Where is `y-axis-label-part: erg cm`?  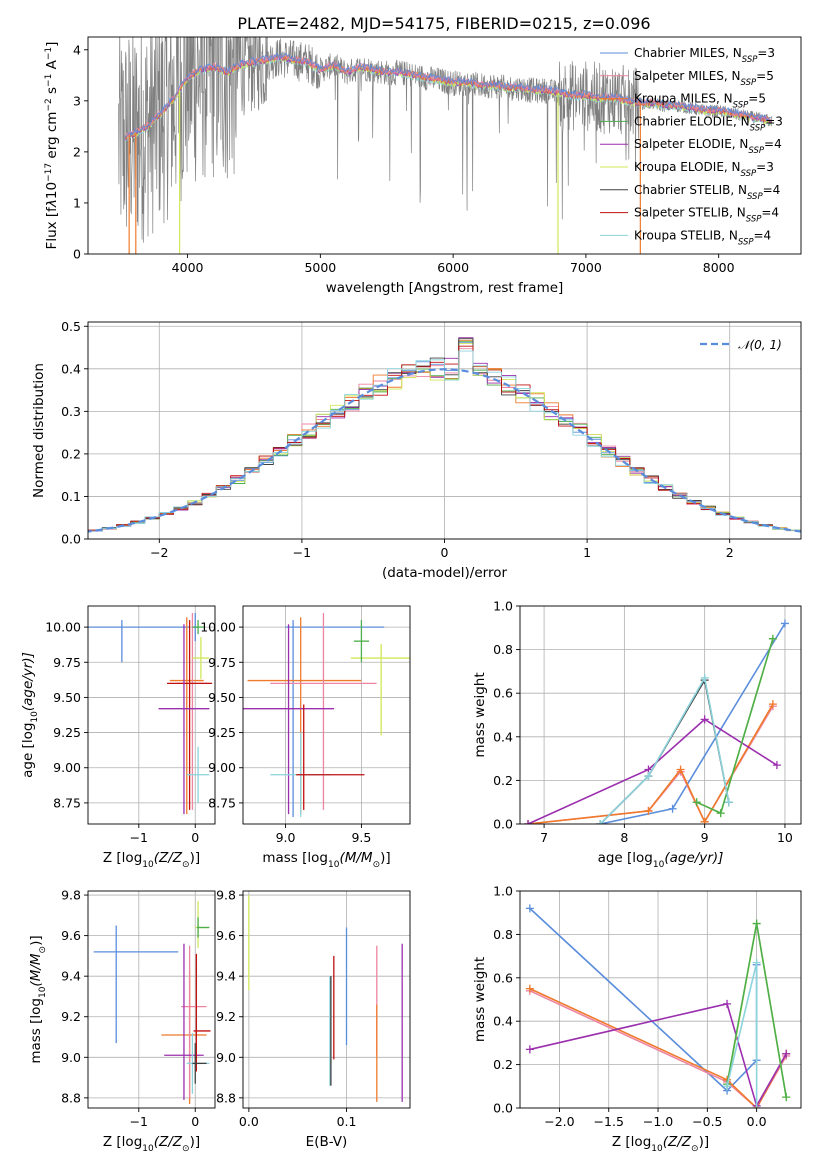 y-axis-label-part: erg cm is located at coordinates (52, 137).